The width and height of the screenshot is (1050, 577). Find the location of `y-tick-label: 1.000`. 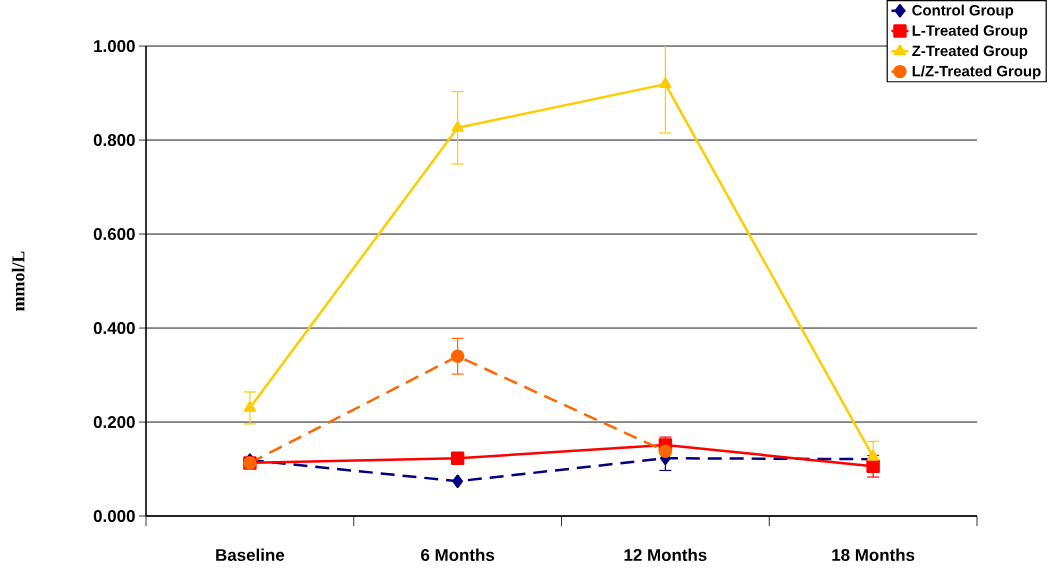

y-tick-label: 1.000 is located at coordinates (114, 46).